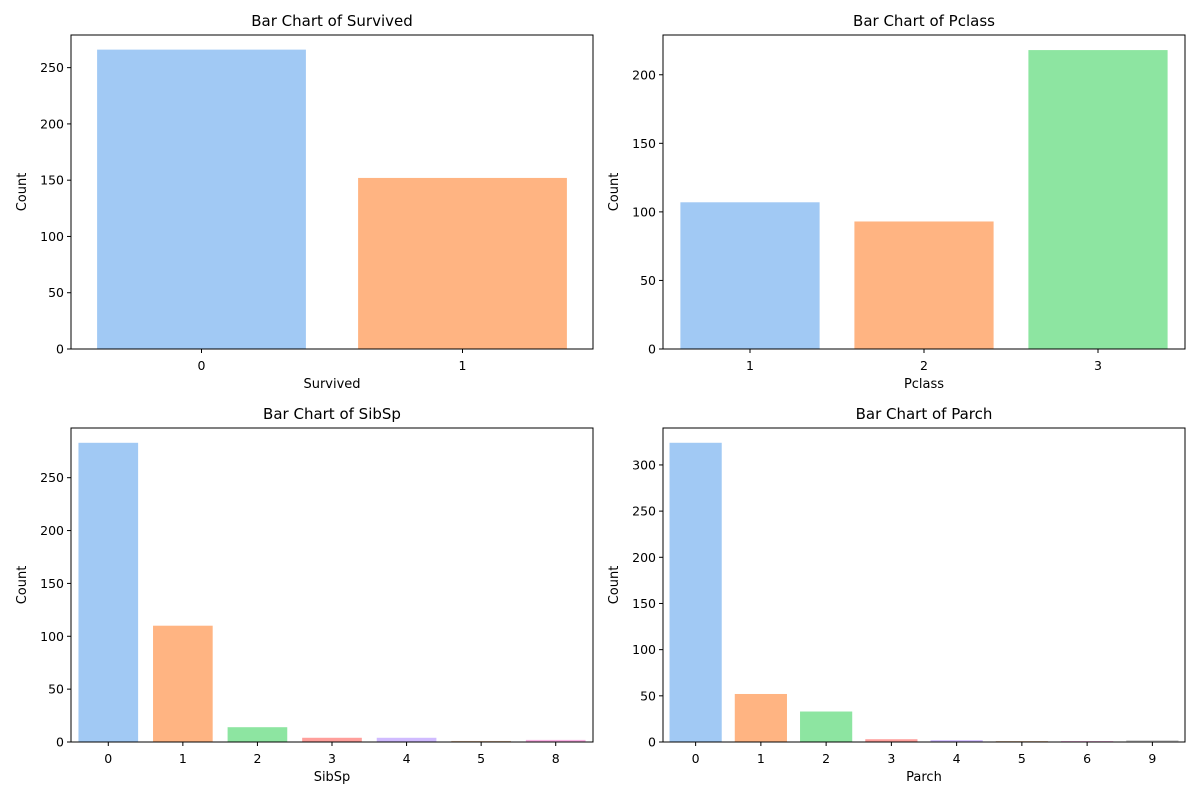 The image size is (1200, 800). I want to click on x-tick-label: 9, so click(1152, 758).